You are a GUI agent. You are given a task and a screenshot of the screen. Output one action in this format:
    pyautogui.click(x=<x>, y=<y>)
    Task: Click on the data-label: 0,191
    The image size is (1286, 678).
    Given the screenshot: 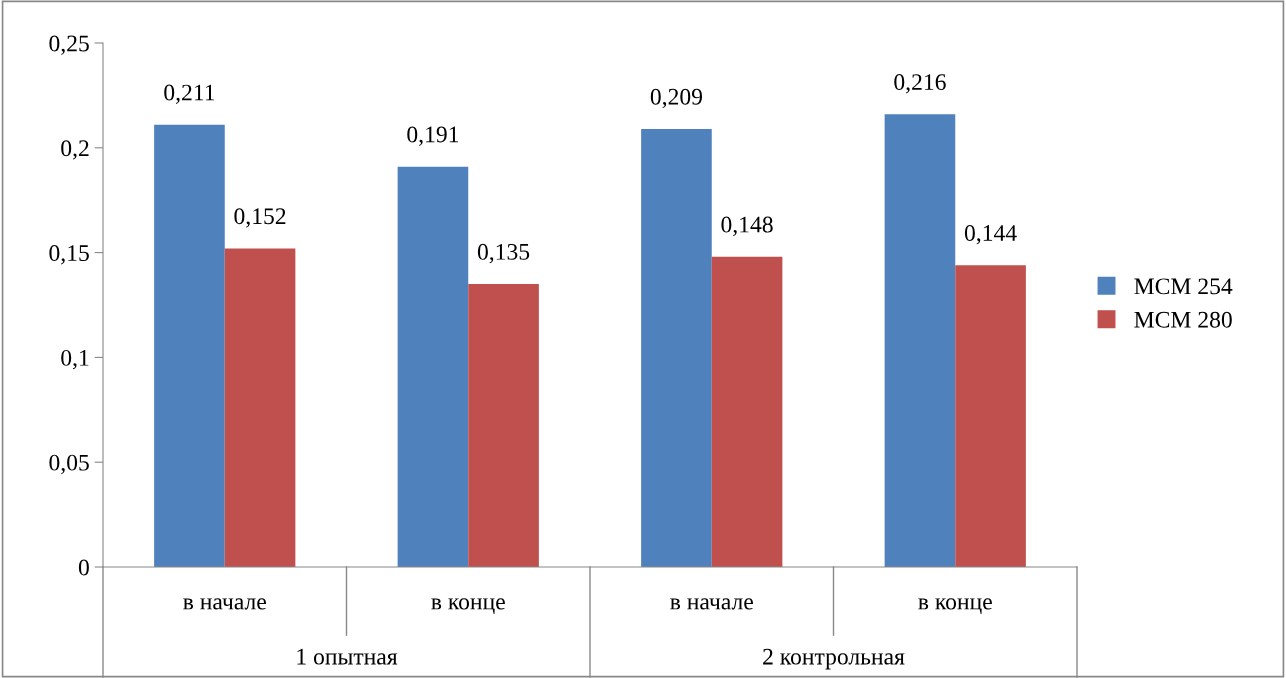 What is the action you would take?
    pyautogui.click(x=433, y=136)
    